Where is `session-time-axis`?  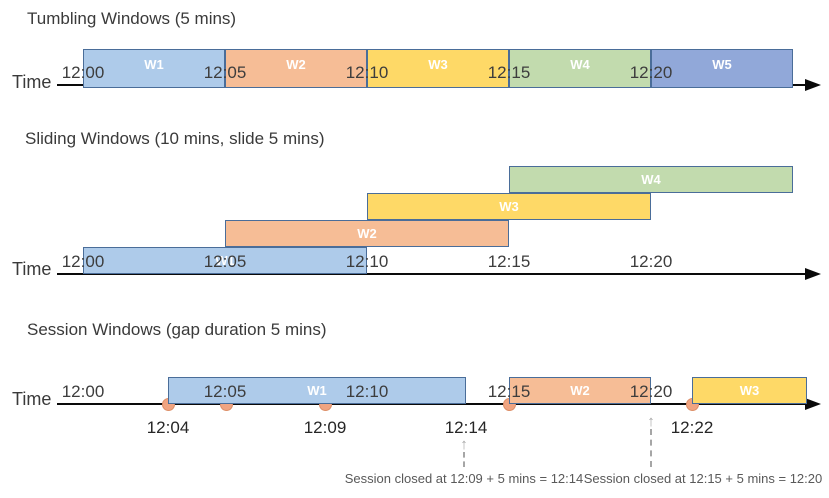 session-time-axis is located at coordinates (431, 404).